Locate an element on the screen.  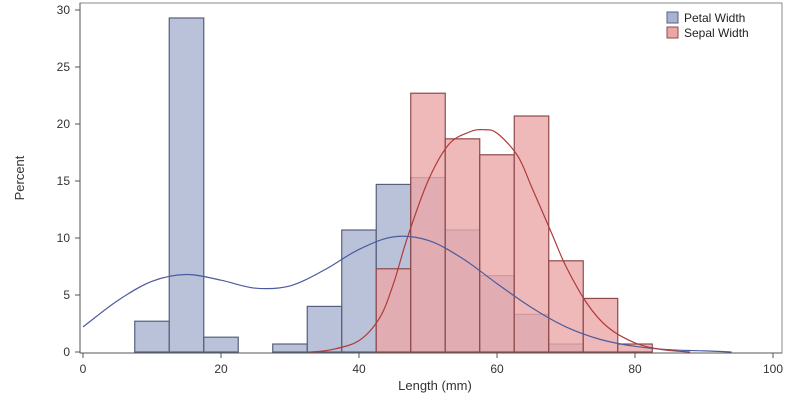
y-axis-title: Percent is located at coordinates (19, 177).